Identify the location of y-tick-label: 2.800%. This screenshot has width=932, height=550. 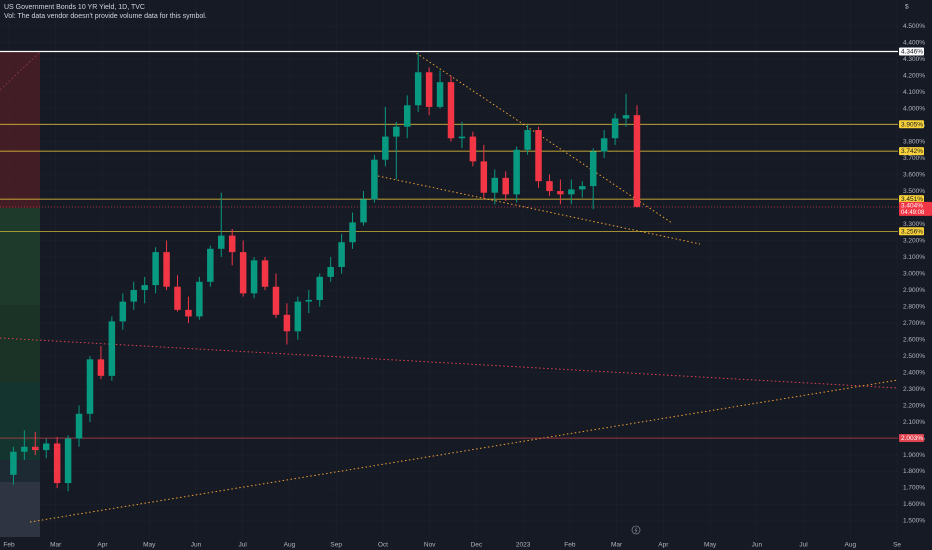
(914, 306).